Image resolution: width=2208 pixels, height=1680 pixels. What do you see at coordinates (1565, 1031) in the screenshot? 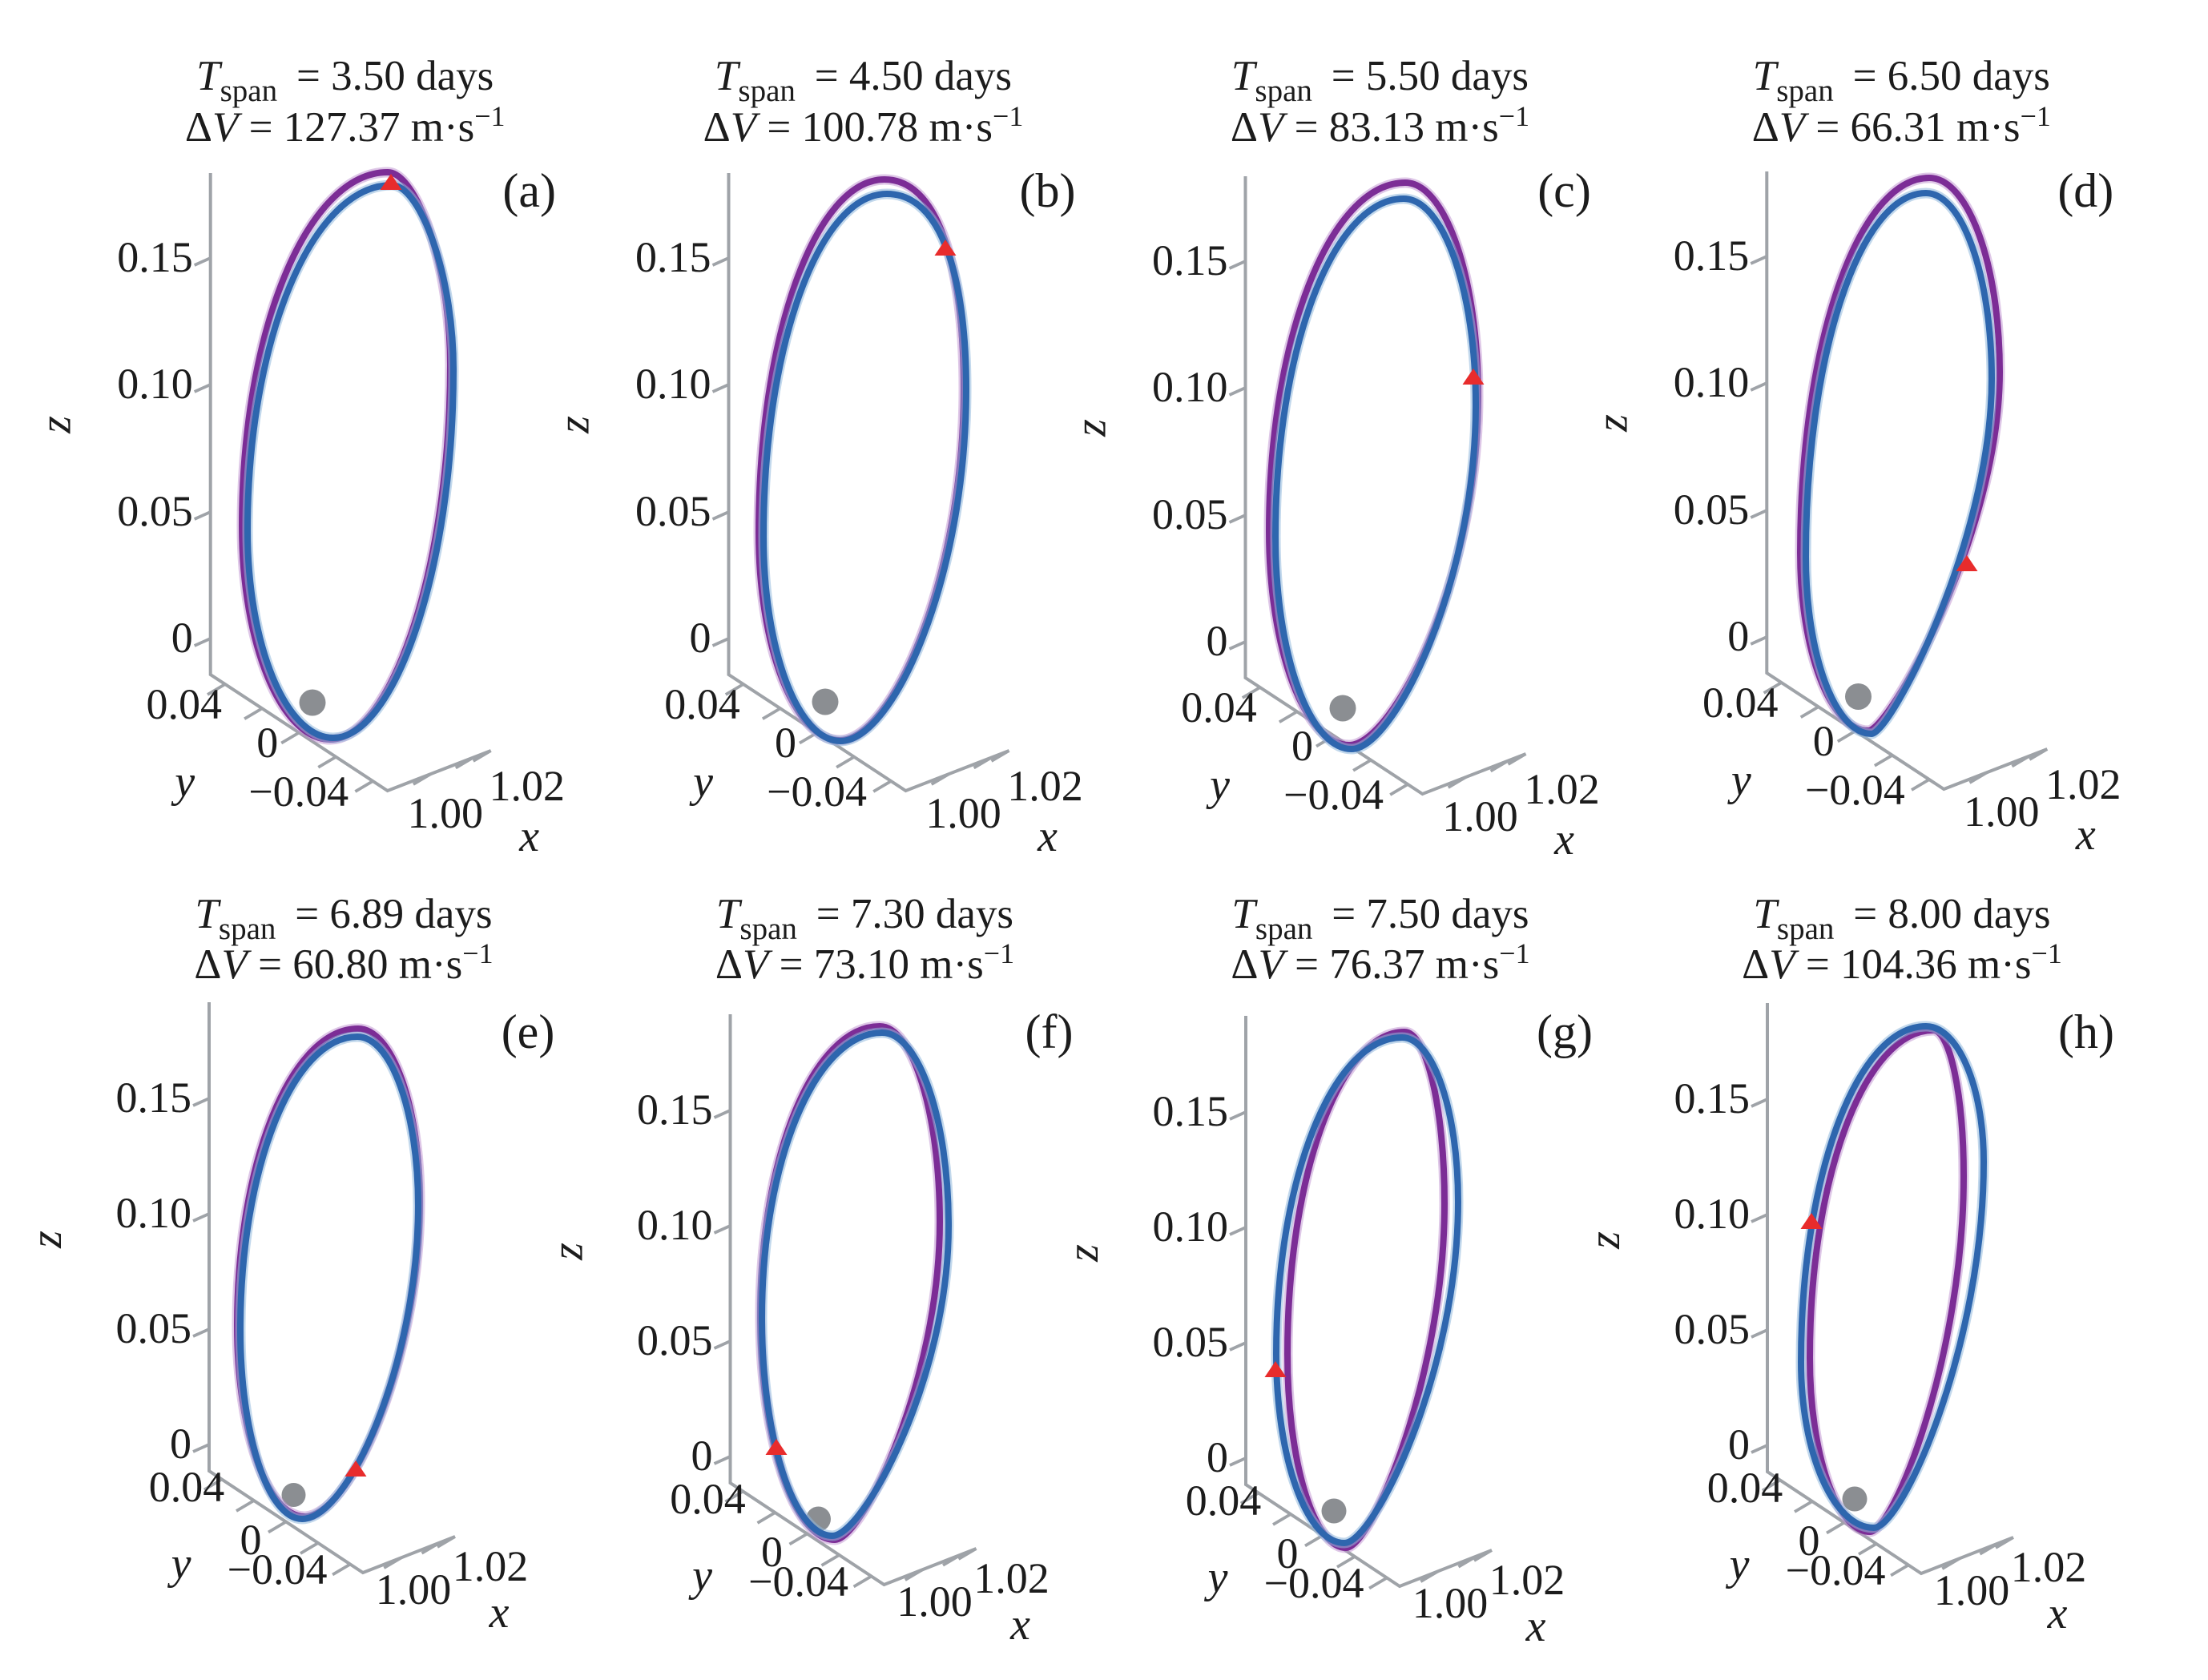
I see `svg-text: (g)` at bounding box center [1565, 1031].